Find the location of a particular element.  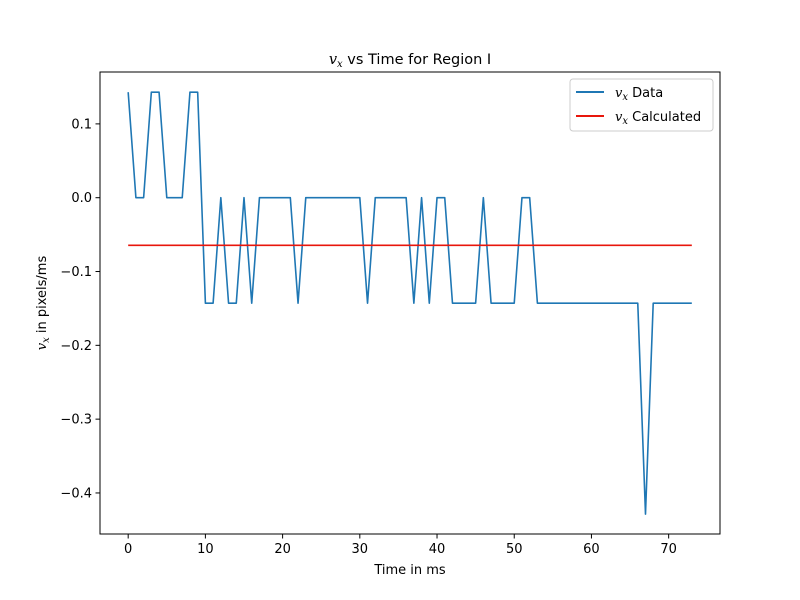

y-tick-label: −0.2 is located at coordinates (76, 346).